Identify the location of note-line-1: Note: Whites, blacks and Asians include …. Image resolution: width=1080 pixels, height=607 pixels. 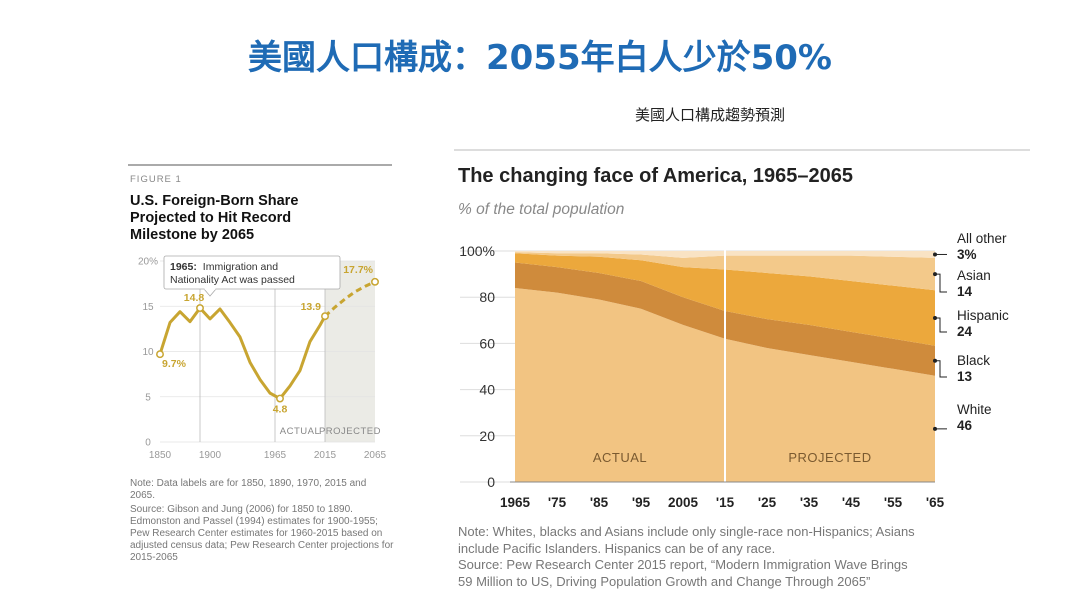
(686, 531).